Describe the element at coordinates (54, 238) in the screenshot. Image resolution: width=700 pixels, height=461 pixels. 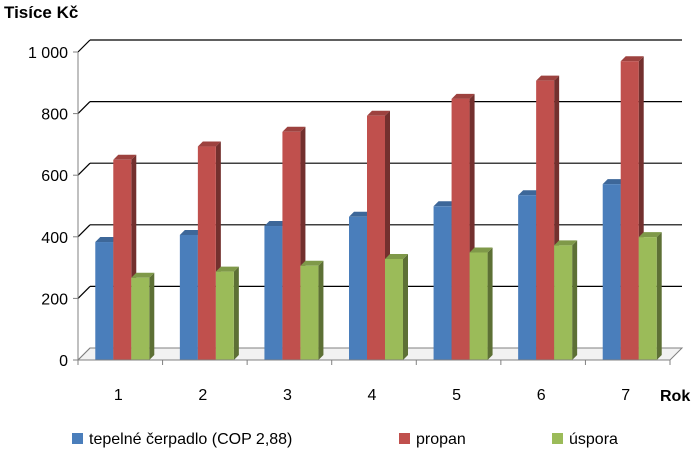
I see `y-tick-label: 400` at that location.